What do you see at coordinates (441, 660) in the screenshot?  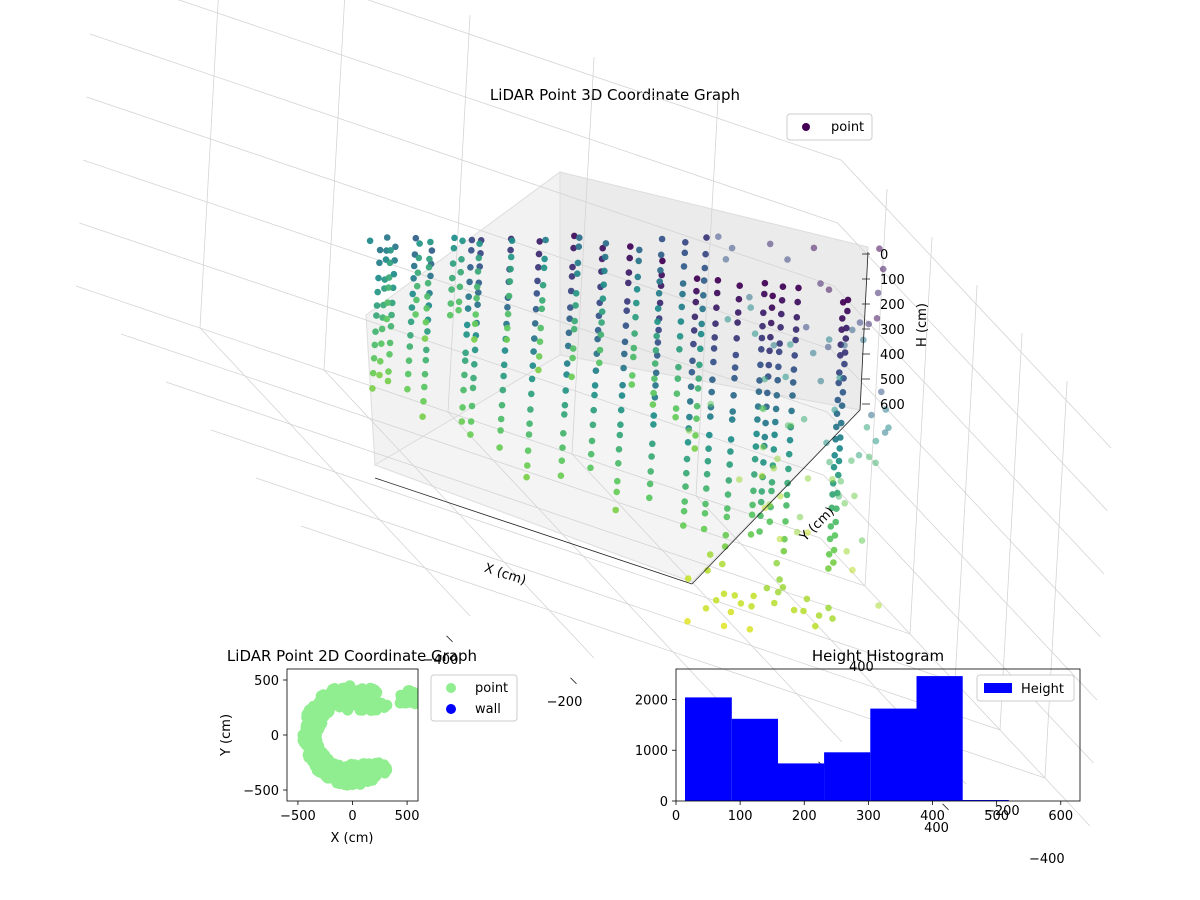 I see `x-tick-label-3d: −400` at bounding box center [441, 660].